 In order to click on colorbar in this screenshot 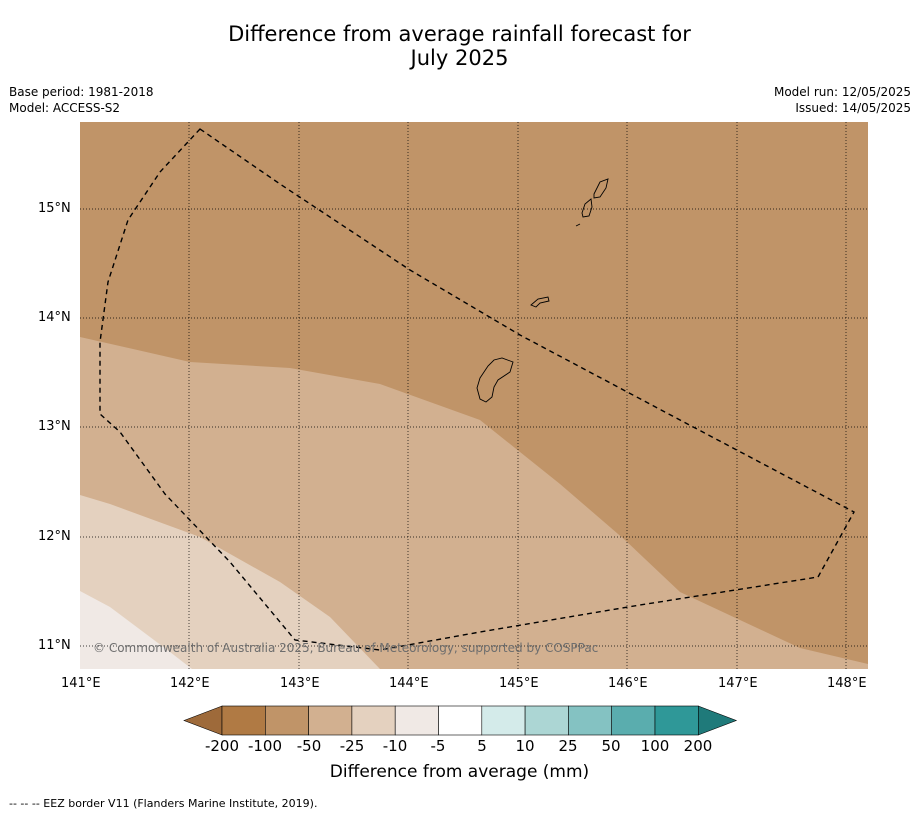, I will do `click(460, 720)`.